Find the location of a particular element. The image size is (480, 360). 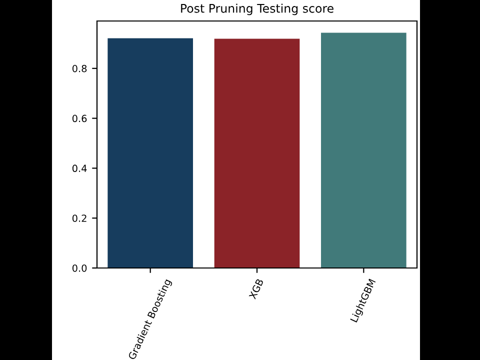

y-tick-label: 0.2 is located at coordinates (79, 218).